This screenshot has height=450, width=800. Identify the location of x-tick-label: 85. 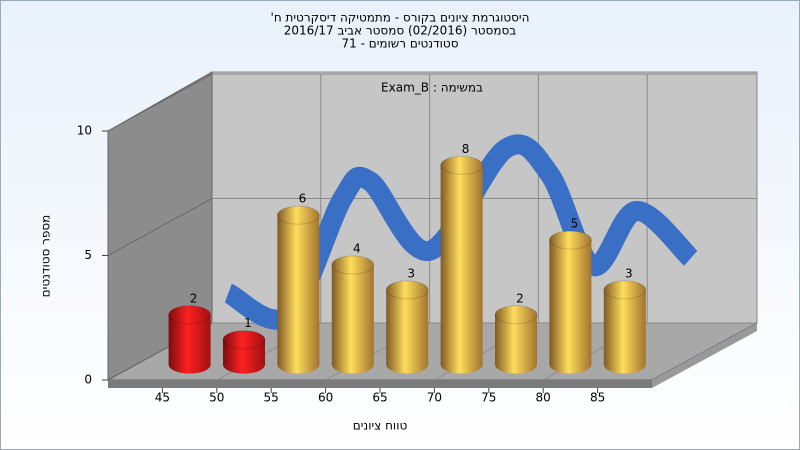
(597, 398).